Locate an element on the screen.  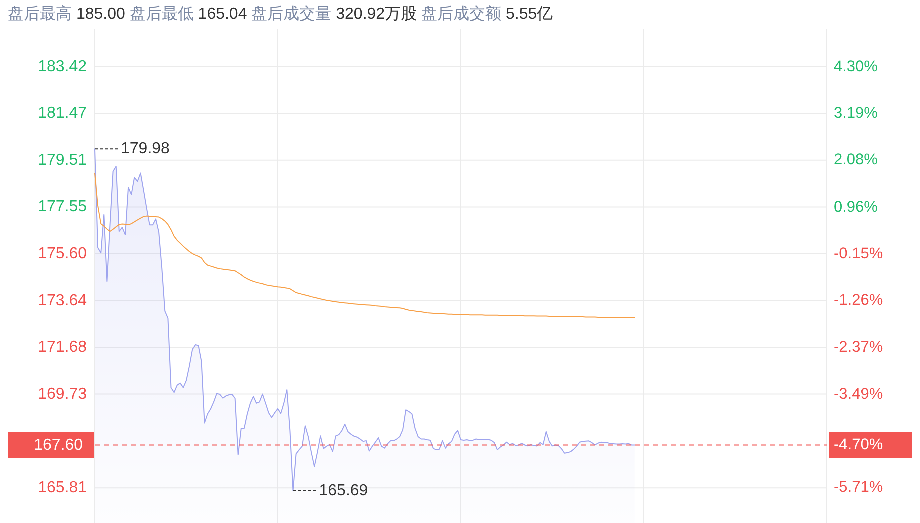
y2-tick: -0.15% is located at coordinates (859, 253).